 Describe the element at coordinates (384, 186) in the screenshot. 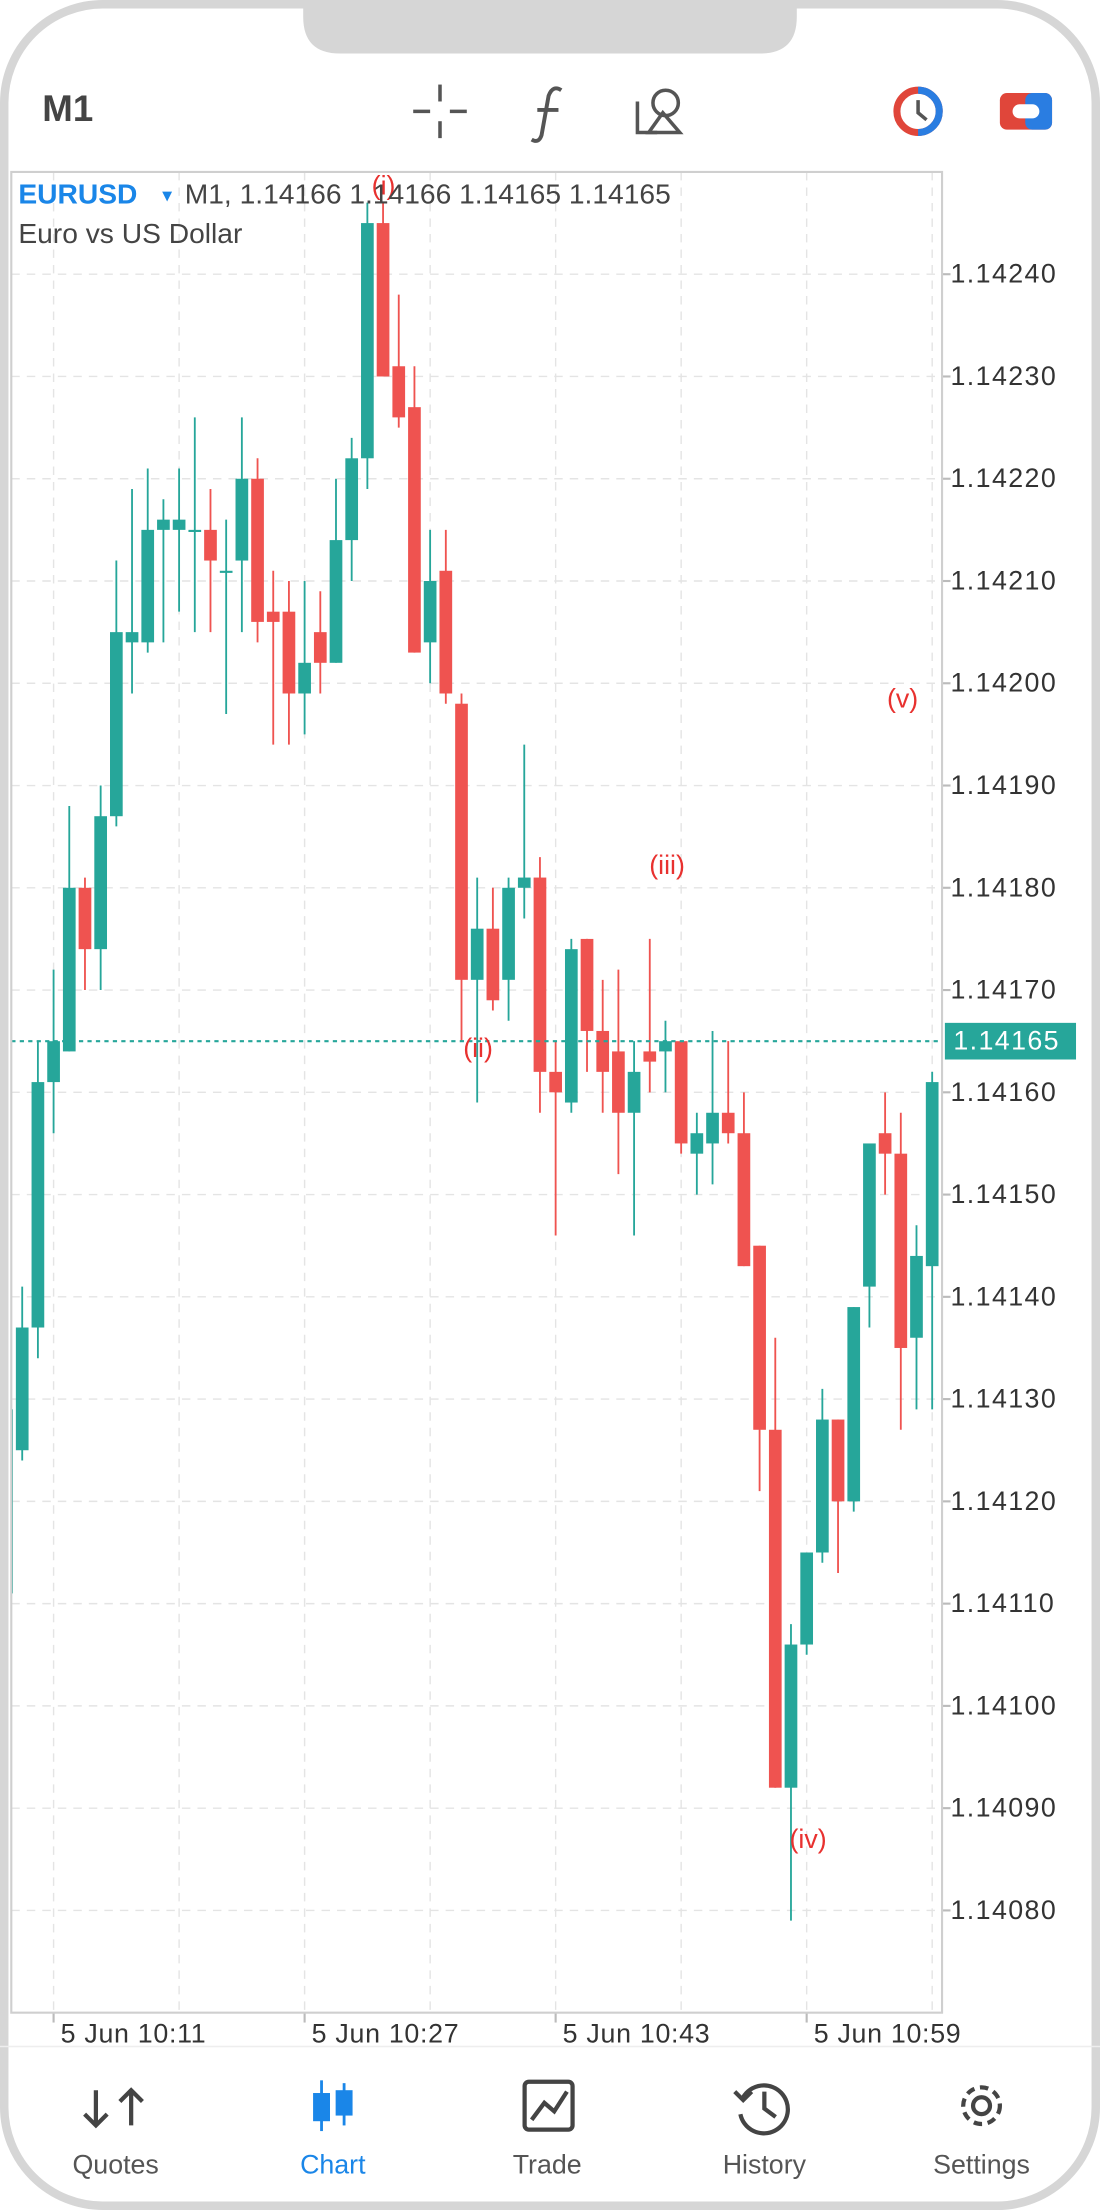

I see `wave-label: (i)` at that location.